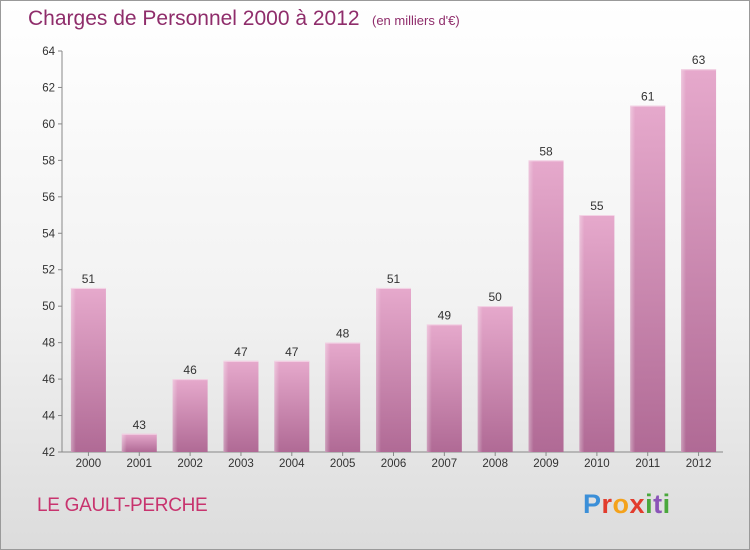  What do you see at coordinates (647, 464) in the screenshot?
I see `x-tick-label: 2011` at bounding box center [647, 464].